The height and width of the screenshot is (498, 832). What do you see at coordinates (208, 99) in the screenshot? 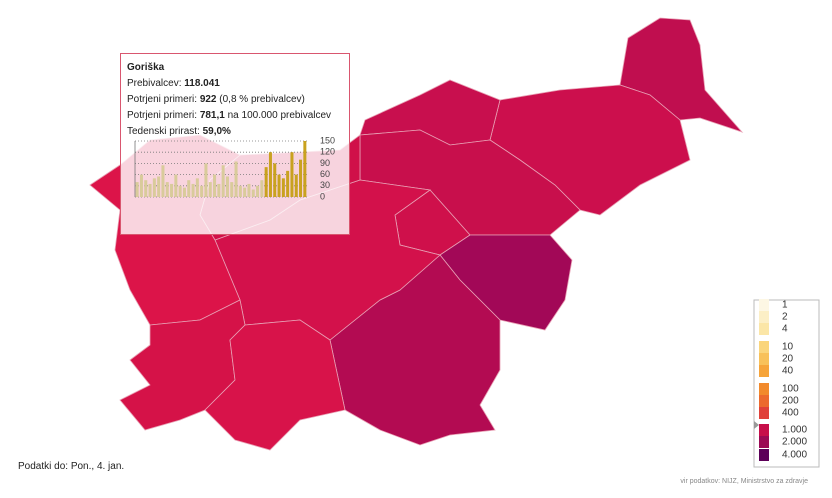
I see `value: 922` at bounding box center [208, 99].